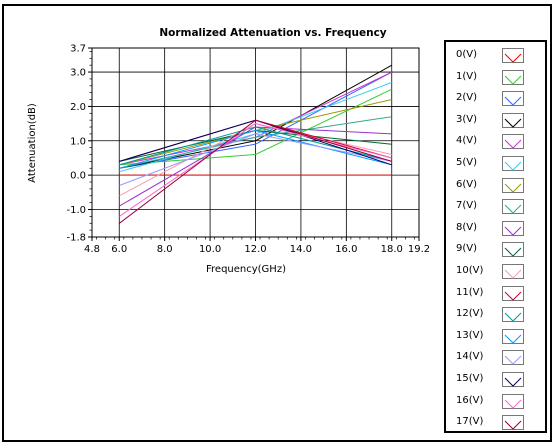  Describe the element at coordinates (495, 358) in the screenshot. I see `legend-item: 14(V)` at that location.